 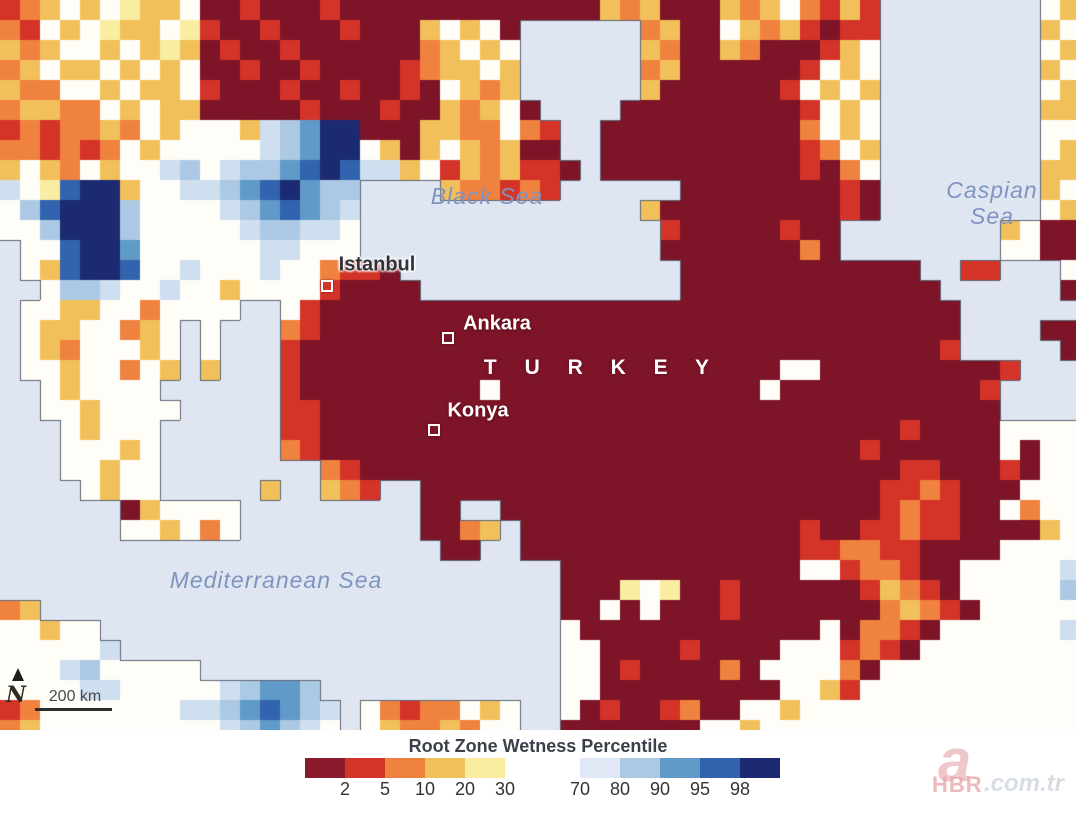 I want to click on ahaber-watermark: a HBR .com.tr, so click(x=998, y=769).